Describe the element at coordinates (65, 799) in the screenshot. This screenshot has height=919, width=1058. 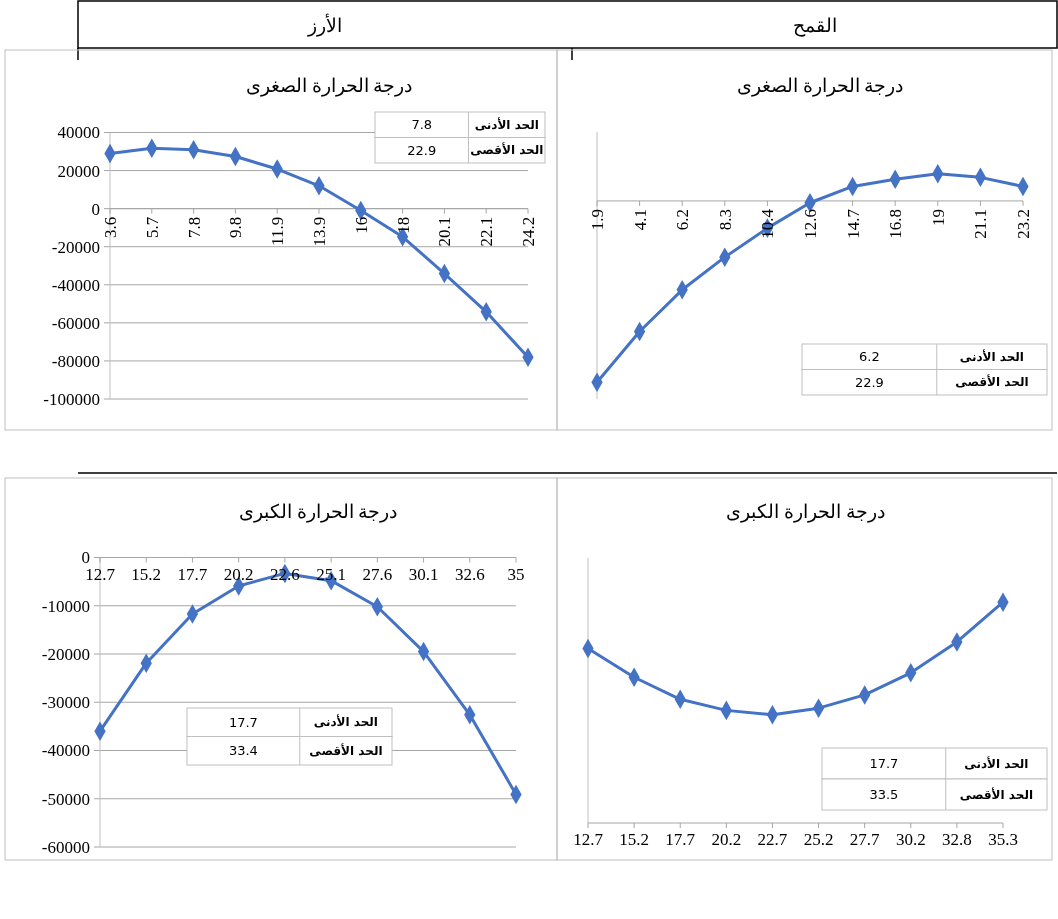
I see `y-tick-label: -50000` at that location.